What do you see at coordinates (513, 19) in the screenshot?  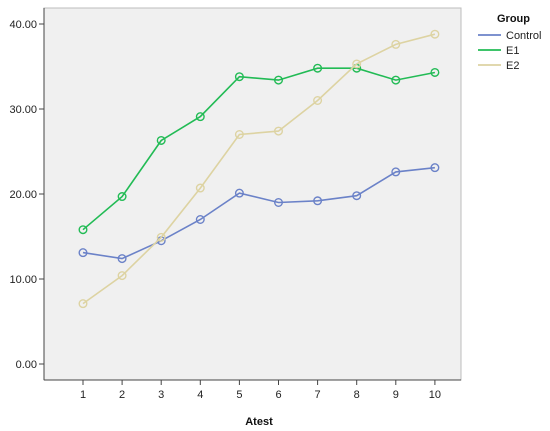 I see `legend-title: Group` at bounding box center [513, 19].